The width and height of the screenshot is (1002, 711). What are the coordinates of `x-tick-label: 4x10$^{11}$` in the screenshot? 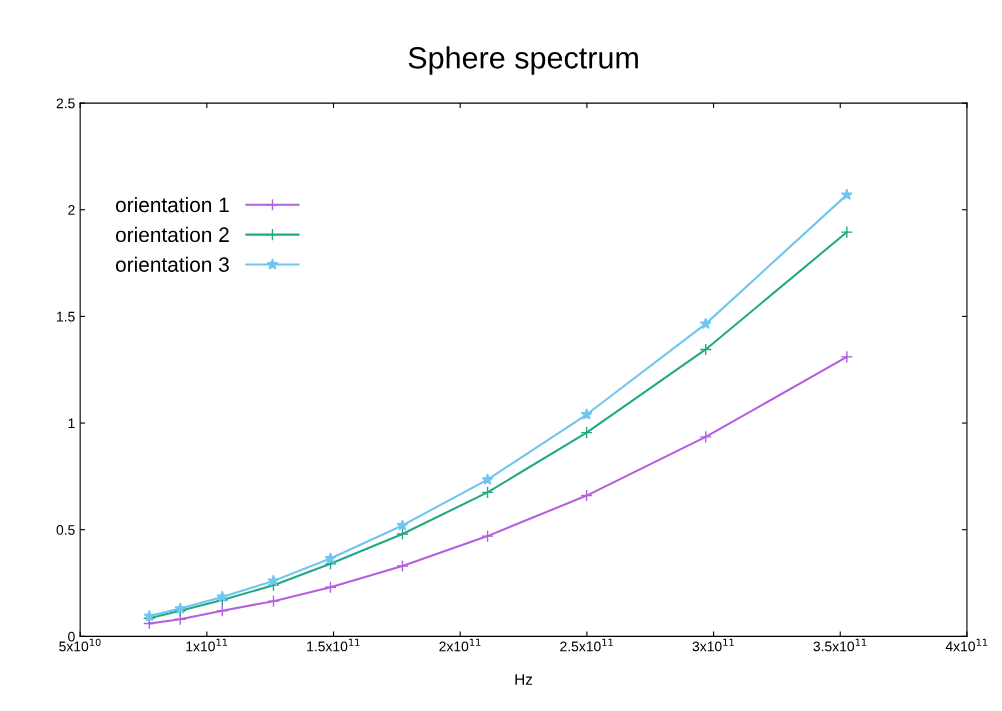 It's located at (966, 645).